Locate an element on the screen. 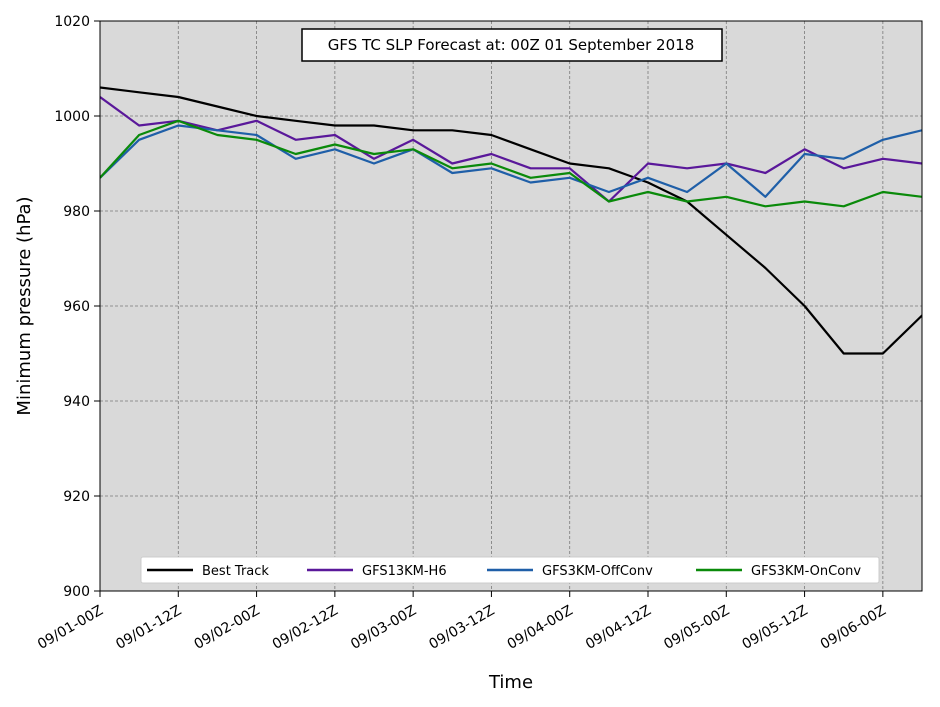 The width and height of the screenshot is (940, 707). y-axis-title: Minimum pressure (hPa) is located at coordinates (24, 305).